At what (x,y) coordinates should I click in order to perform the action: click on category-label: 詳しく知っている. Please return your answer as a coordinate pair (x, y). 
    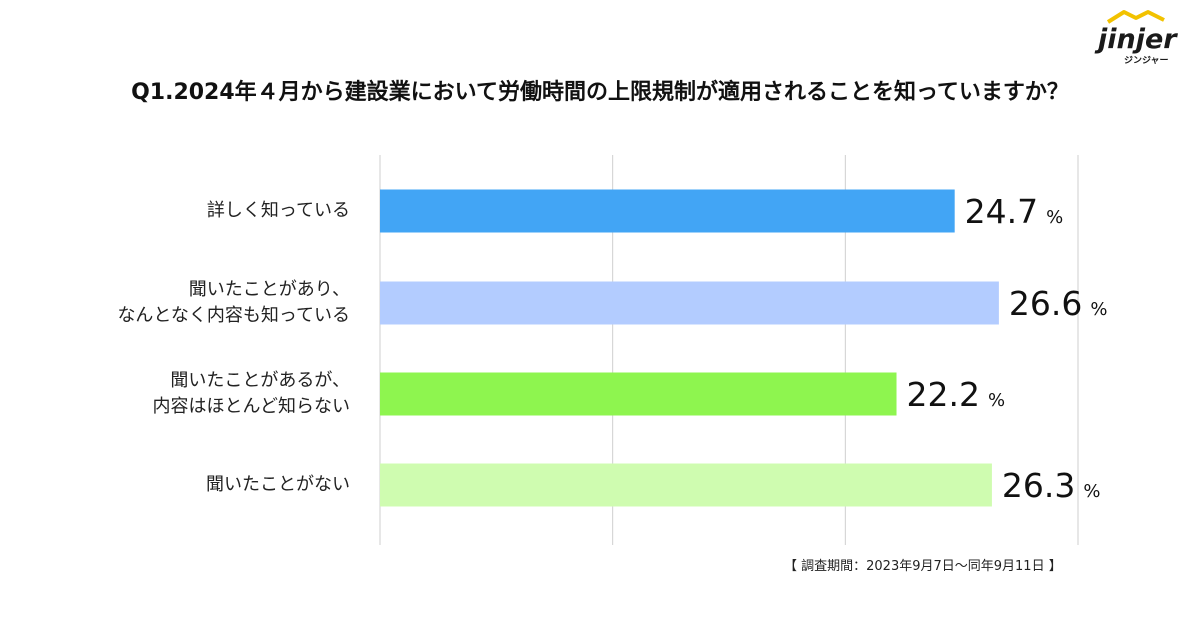
    Looking at the image, I should click on (278, 211).